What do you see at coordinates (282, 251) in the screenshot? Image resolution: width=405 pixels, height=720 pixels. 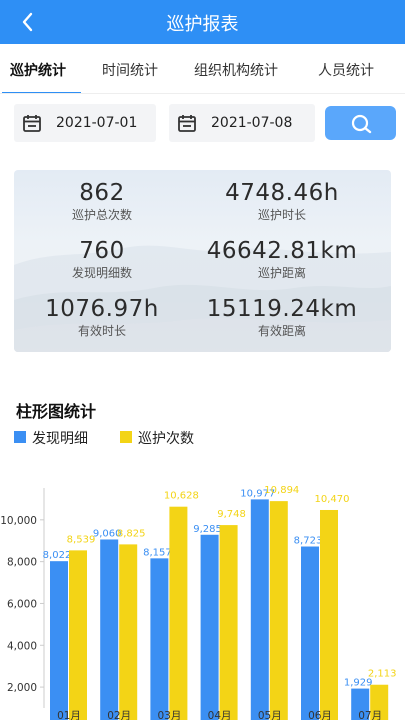 I see `stat-value: 46642.81km` at bounding box center [282, 251].